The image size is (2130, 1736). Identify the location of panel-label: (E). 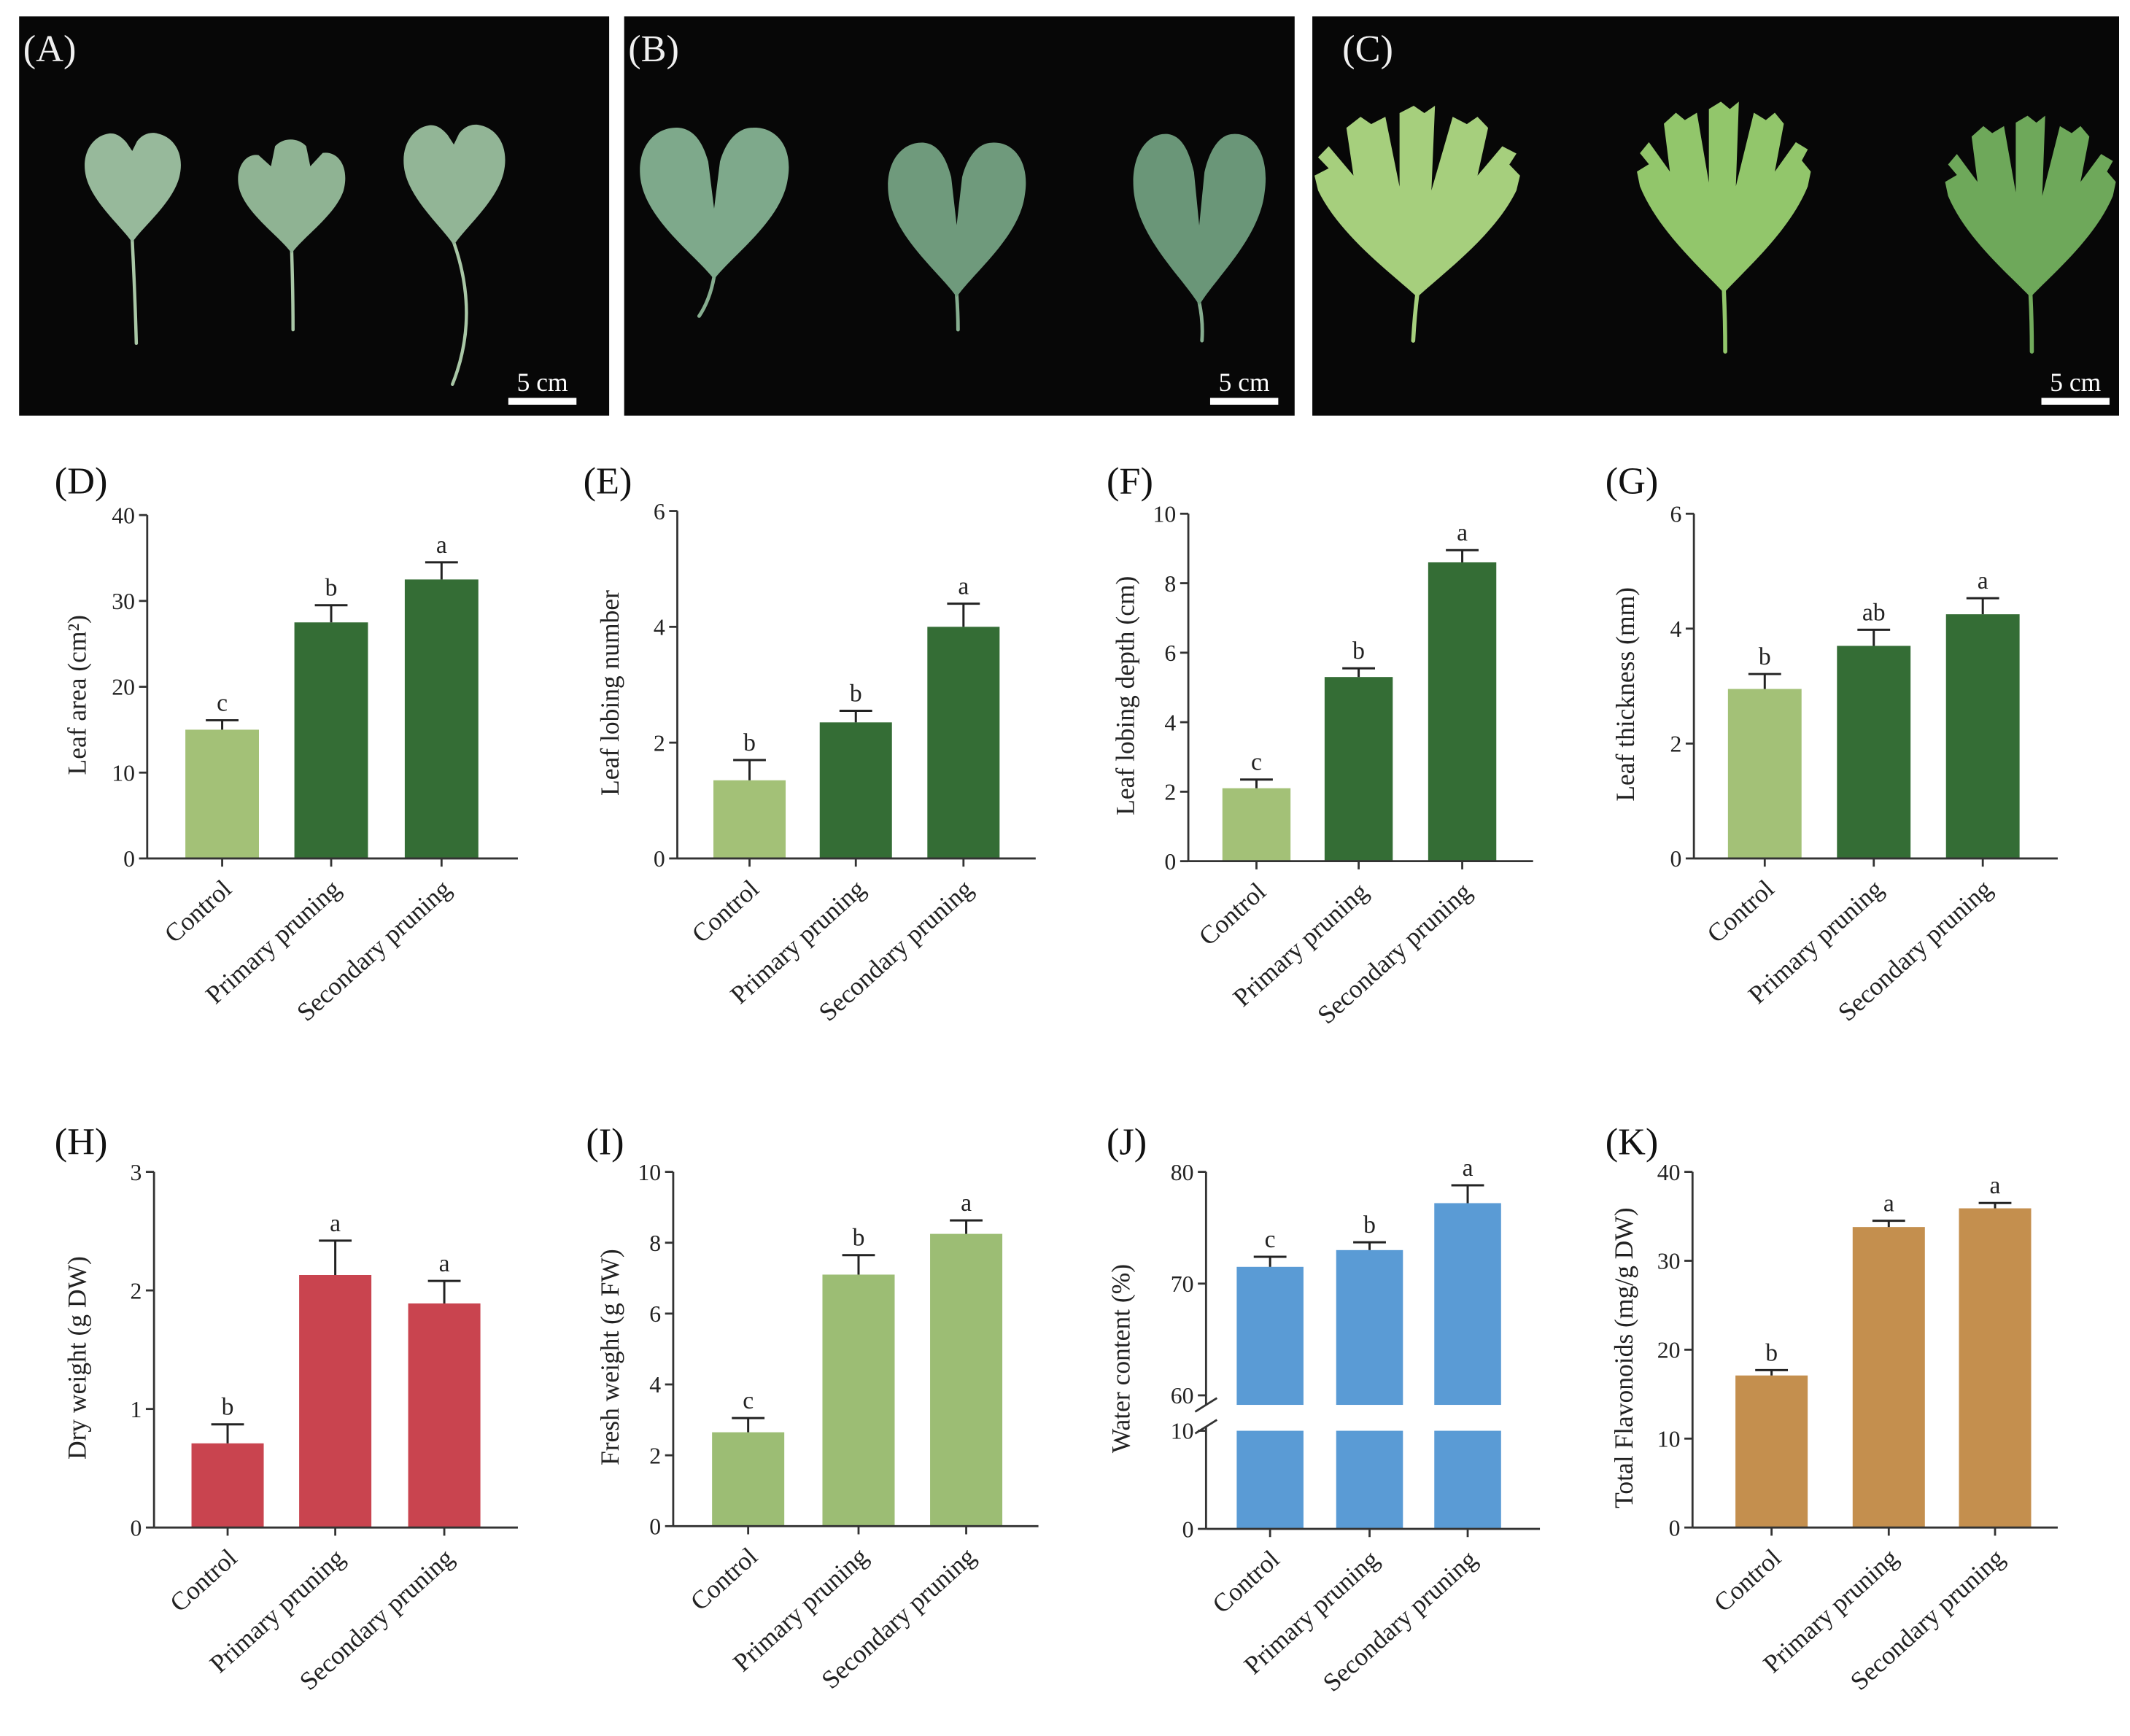
(608, 481).